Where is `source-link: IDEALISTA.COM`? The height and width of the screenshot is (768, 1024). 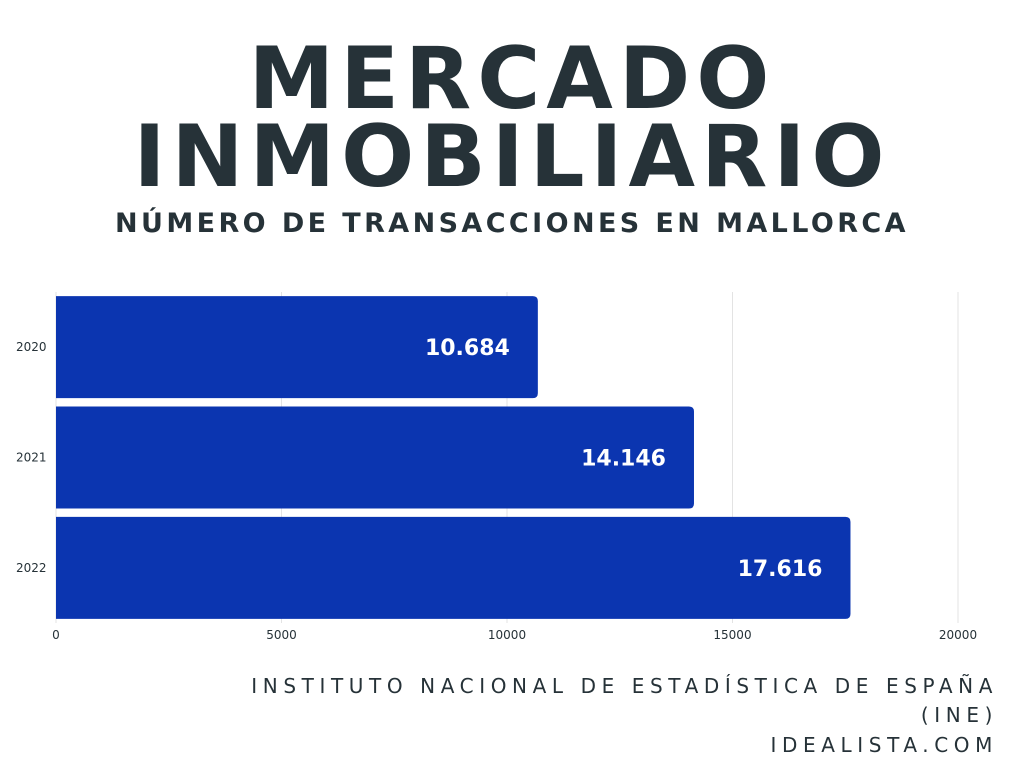
source-link: IDEALISTA.COM is located at coordinates (884, 745).